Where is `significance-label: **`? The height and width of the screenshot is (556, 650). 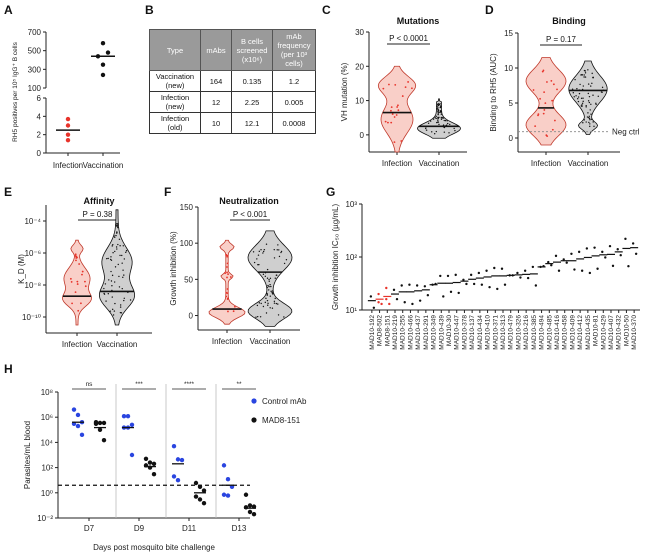 significance-label: ** is located at coordinates (239, 384).